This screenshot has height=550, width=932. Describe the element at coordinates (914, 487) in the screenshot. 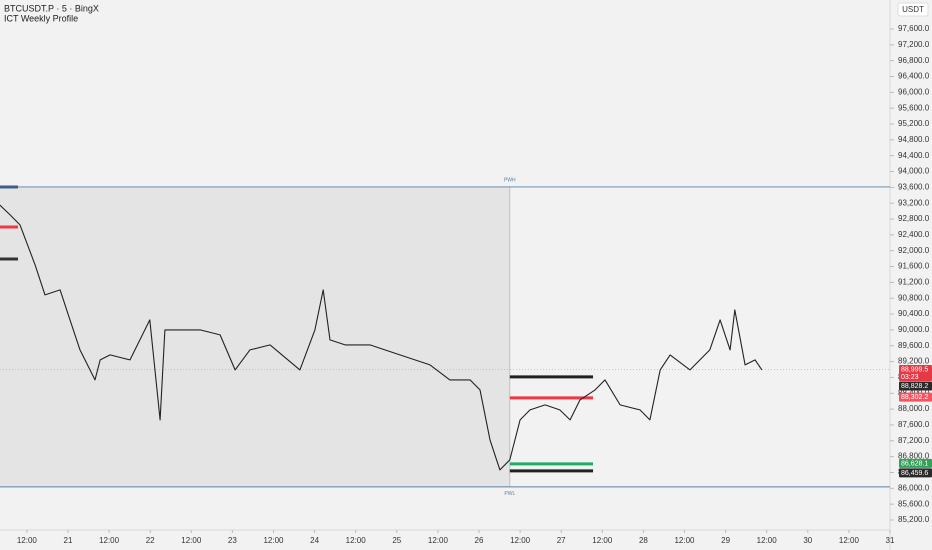

I see `y-tick-label: 86,000.0` at that location.